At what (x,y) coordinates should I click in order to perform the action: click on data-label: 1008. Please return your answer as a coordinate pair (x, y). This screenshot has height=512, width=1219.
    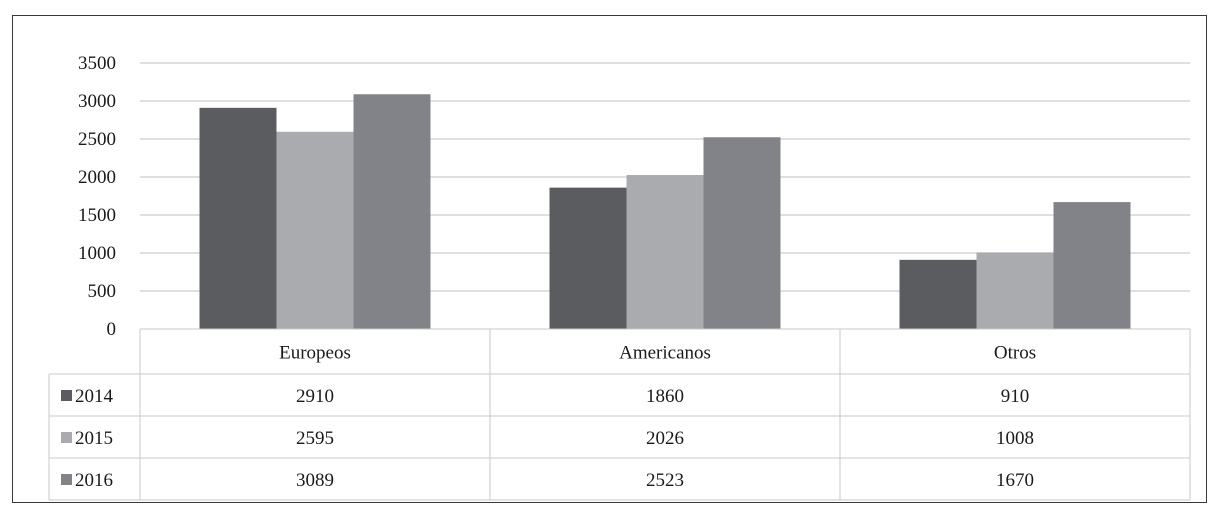
    Looking at the image, I should click on (1015, 438).